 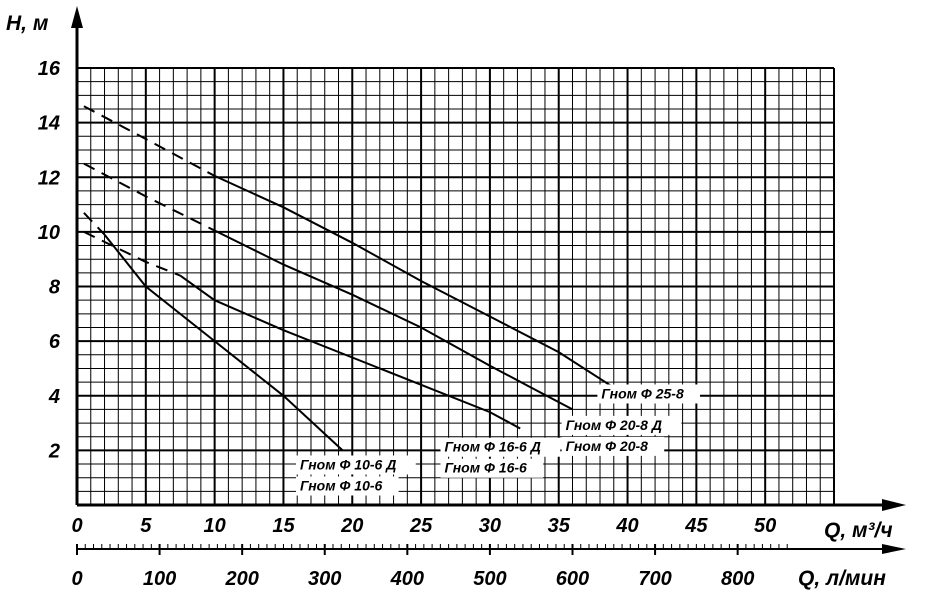 I want to click on x2-tick-label: 600, so click(x=572, y=579).